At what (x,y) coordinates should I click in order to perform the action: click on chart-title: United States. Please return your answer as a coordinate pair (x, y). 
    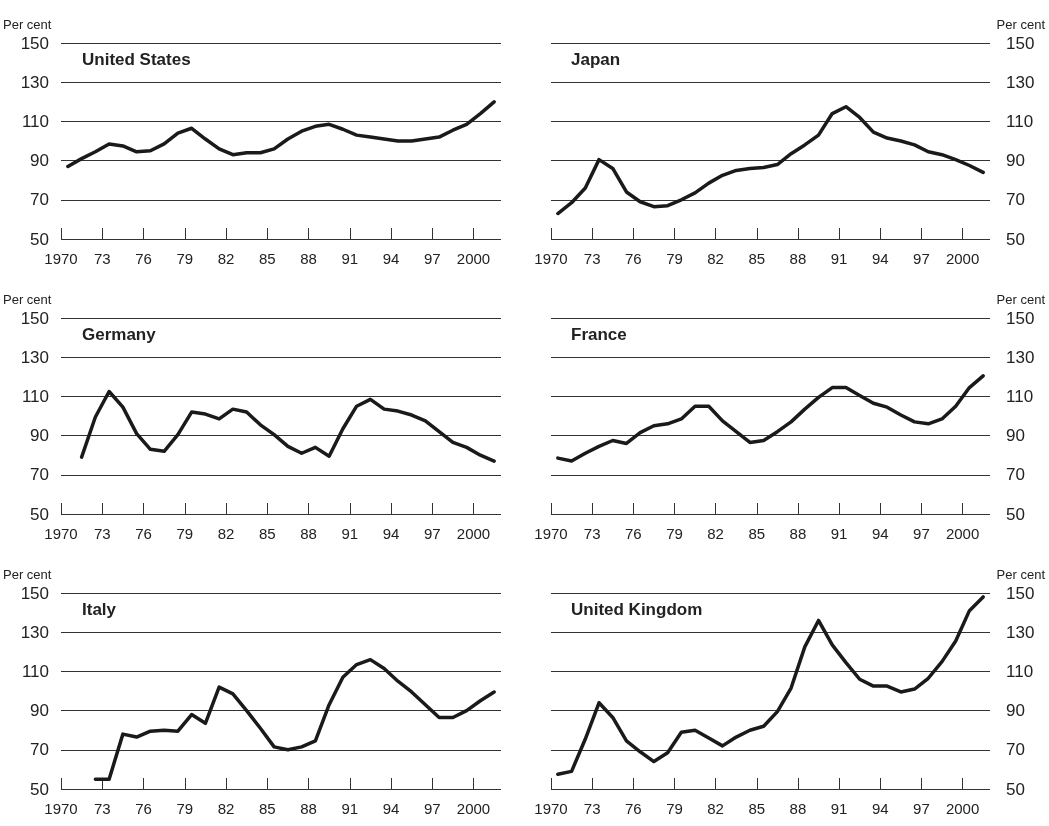
    Looking at the image, I should click on (136, 59).